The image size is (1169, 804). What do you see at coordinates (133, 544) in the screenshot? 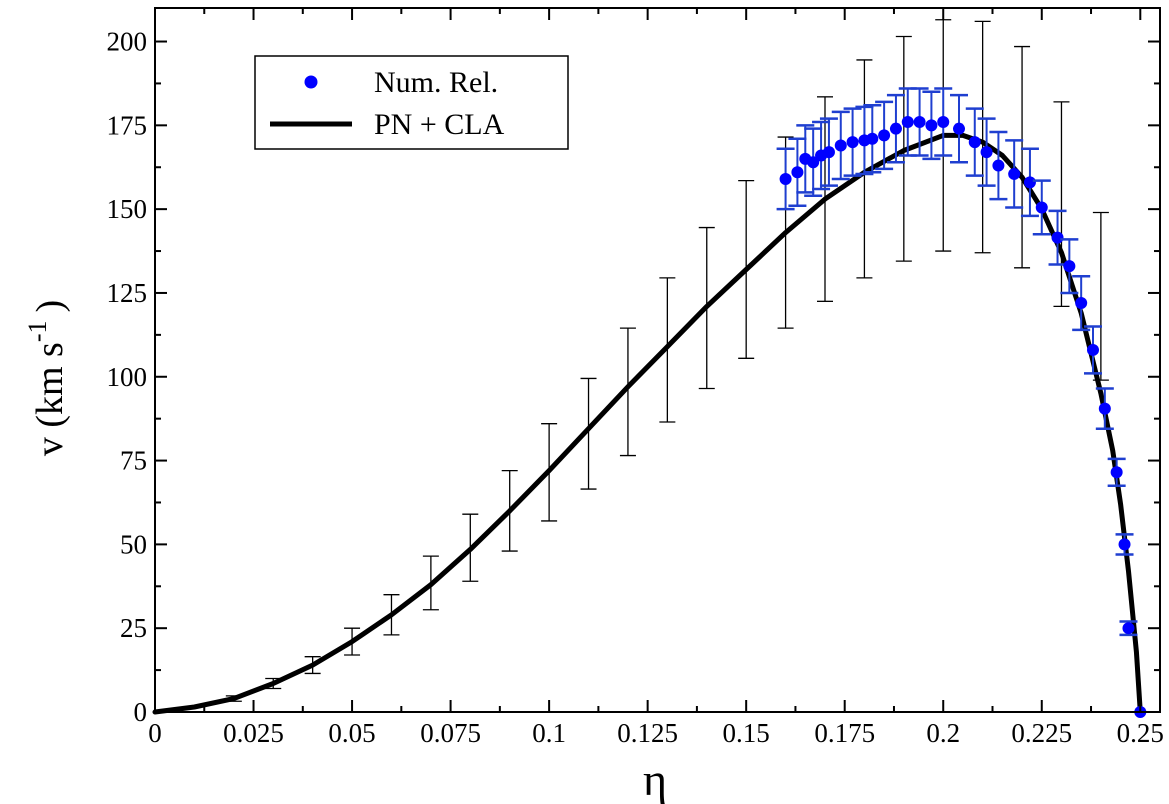
I see `y-tick-label: 50` at bounding box center [133, 544].